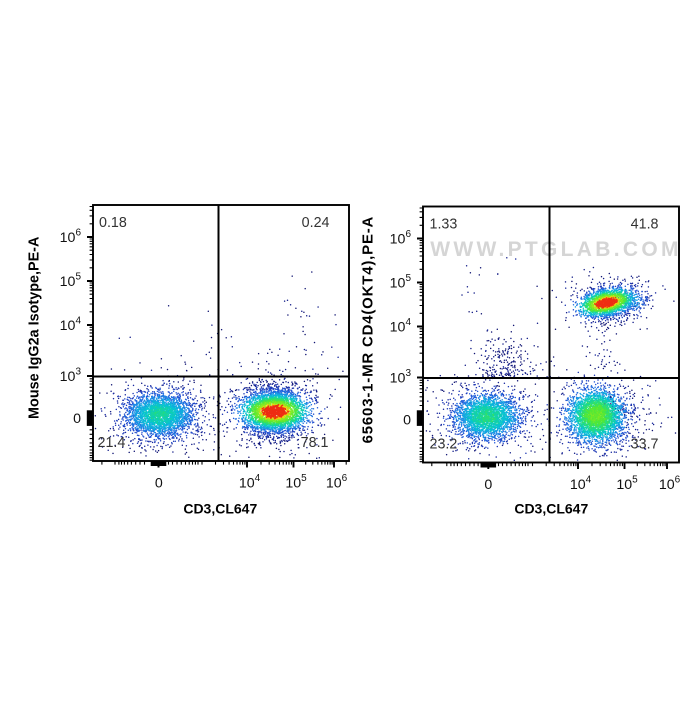 The height and width of the screenshot is (705, 700). What do you see at coordinates (444, 445) in the screenshot?
I see `svg-text: 23.2` at bounding box center [444, 445].